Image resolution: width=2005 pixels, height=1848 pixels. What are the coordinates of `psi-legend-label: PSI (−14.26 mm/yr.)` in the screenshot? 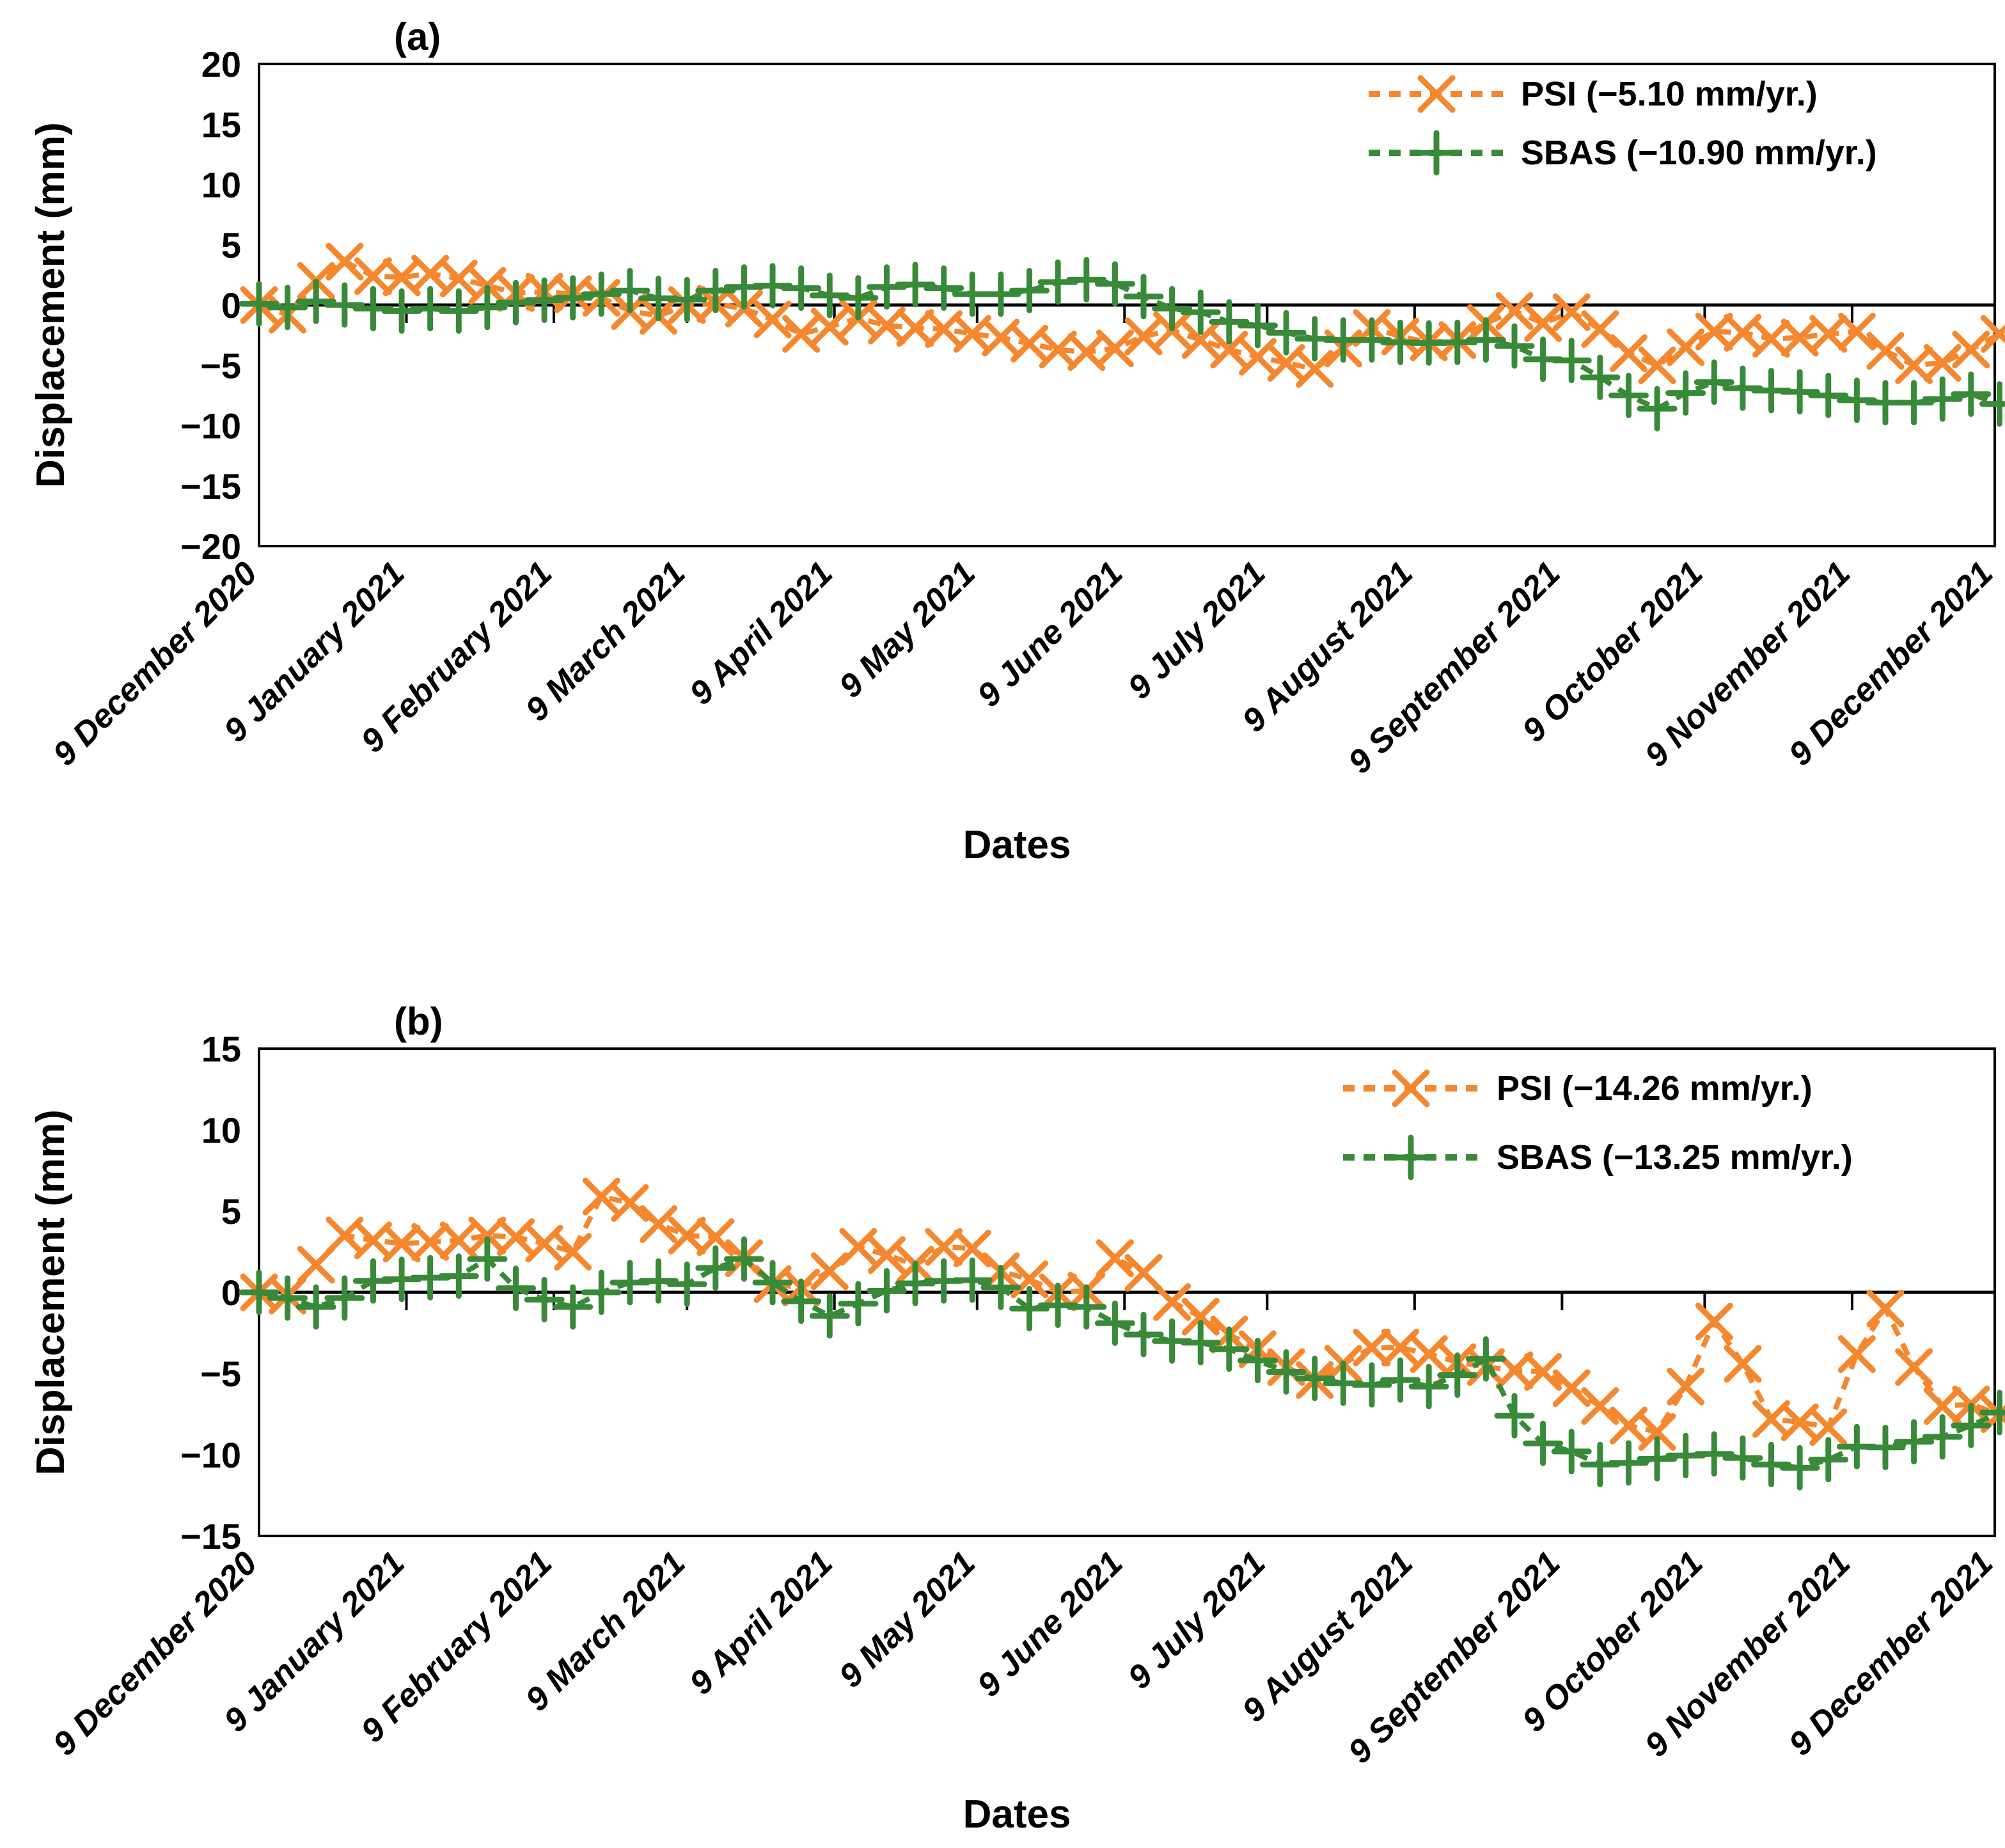 It's located at (1654, 1088).